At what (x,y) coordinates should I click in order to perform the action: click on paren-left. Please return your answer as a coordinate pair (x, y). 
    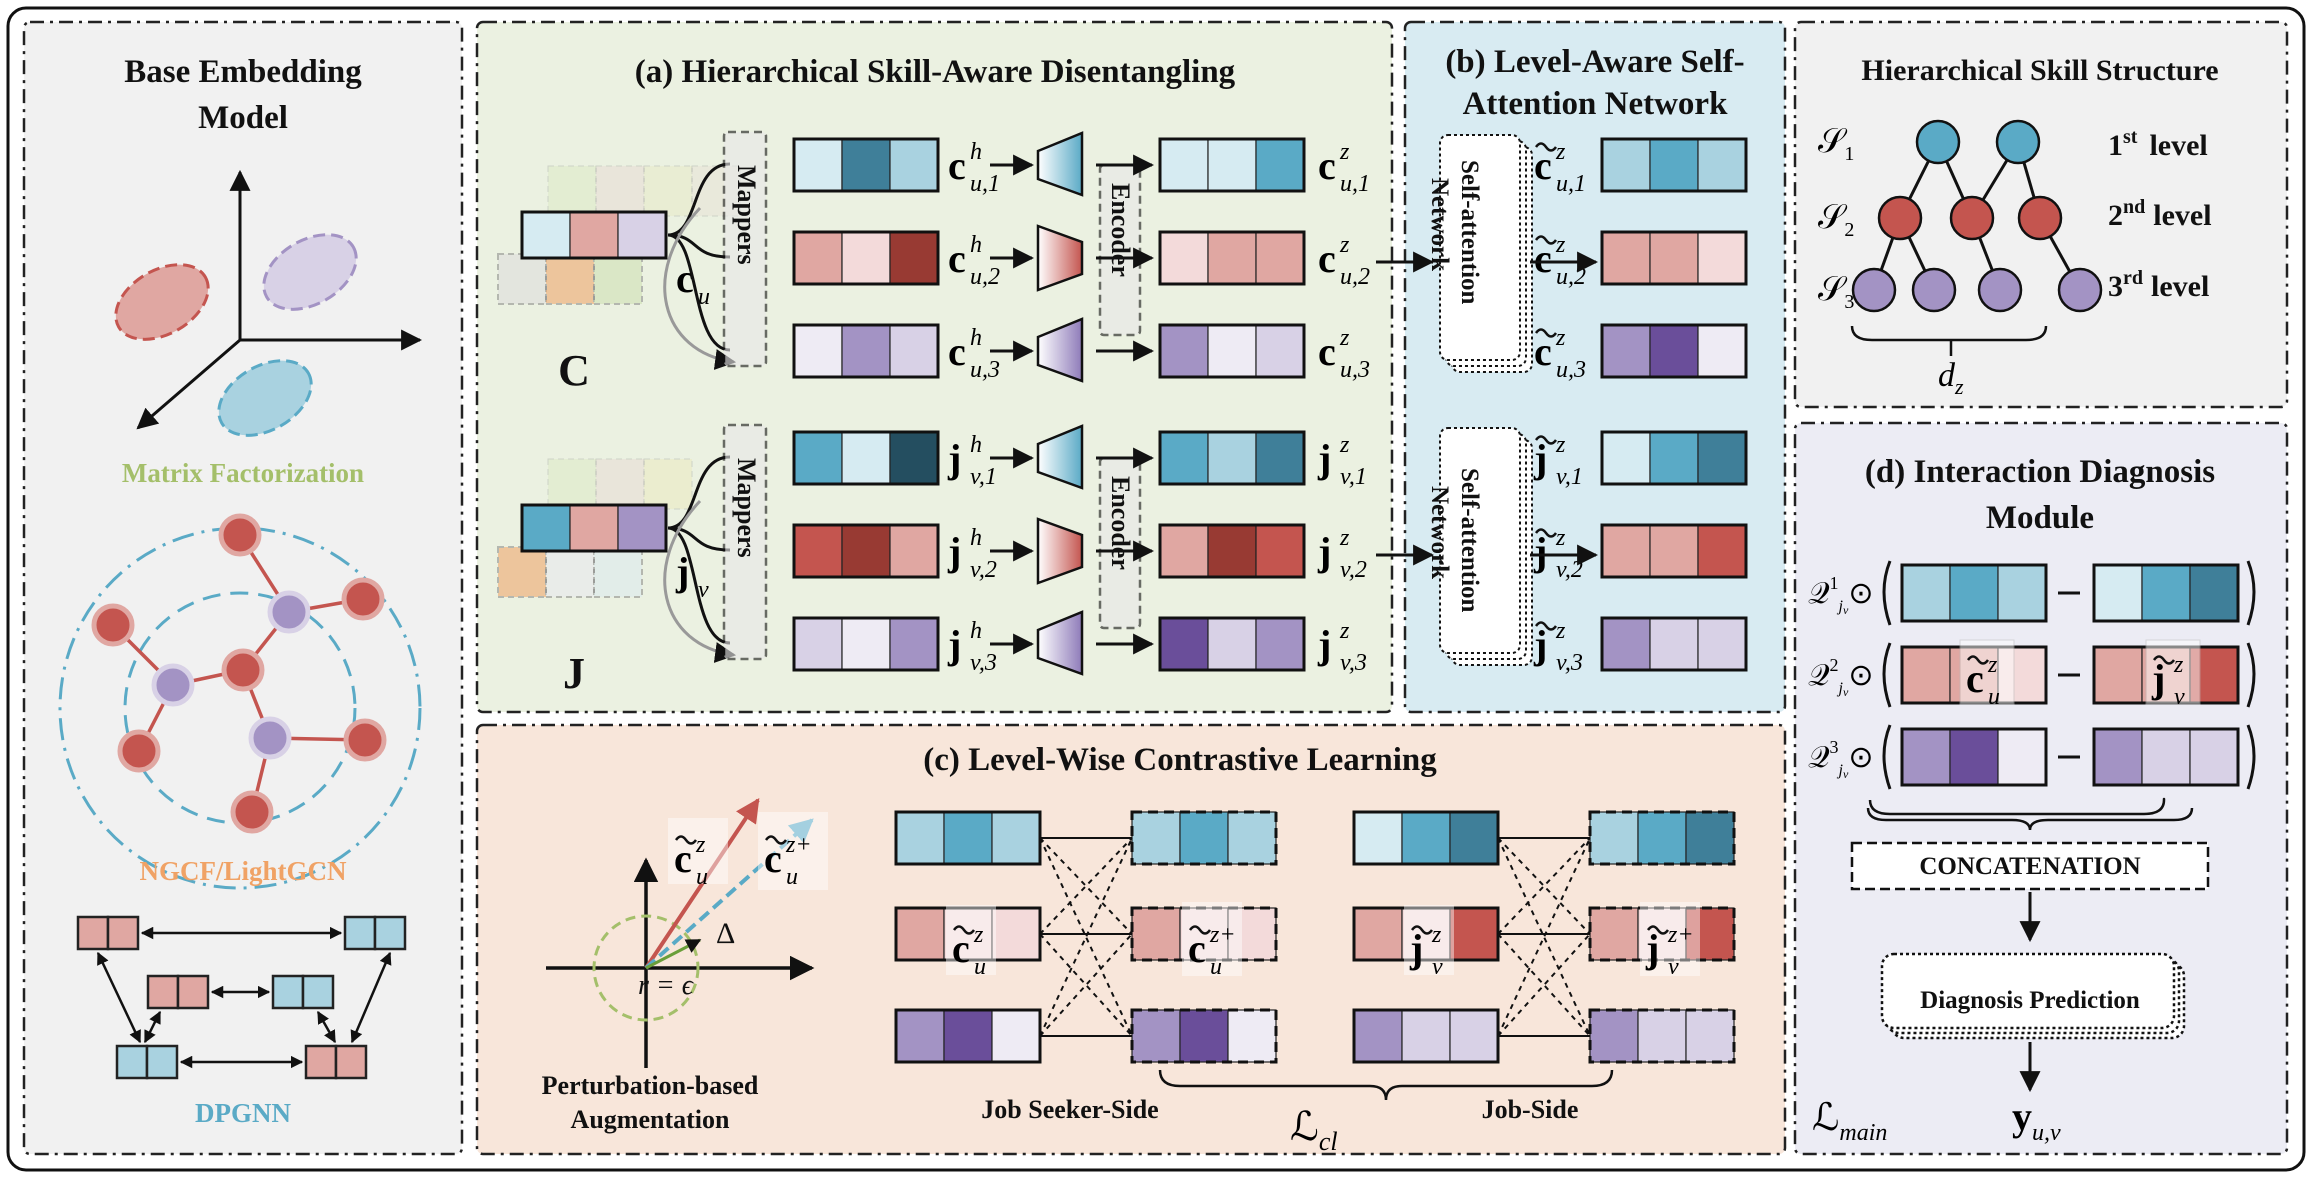
    Looking at the image, I should click on (1887, 675).